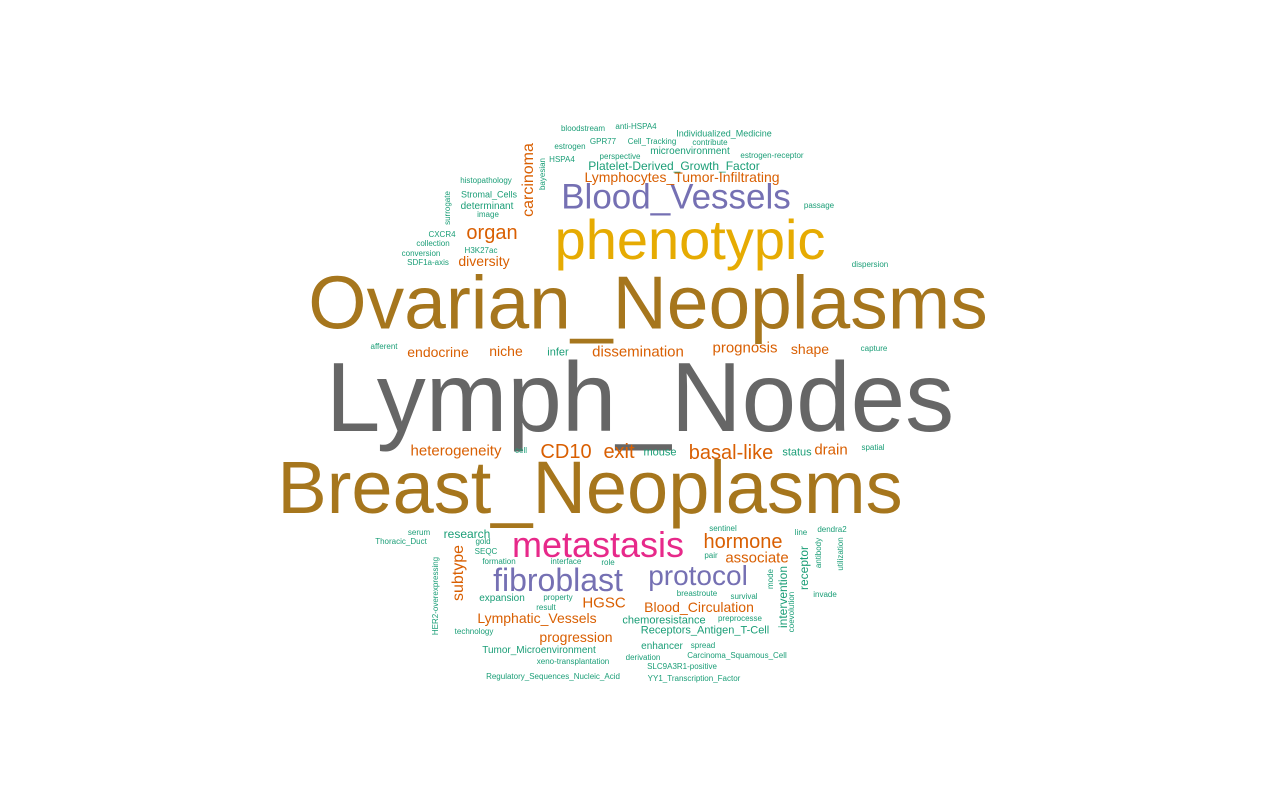 This screenshot has width=1280, height=800. I want to click on word-lymph-nodes: Lymph_Nodes, so click(640, 397).